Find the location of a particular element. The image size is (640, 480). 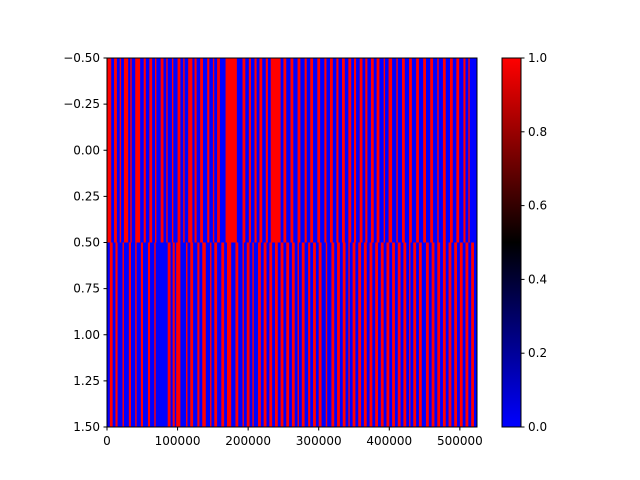

y-tick-label: 1.25 is located at coordinates (86, 381).